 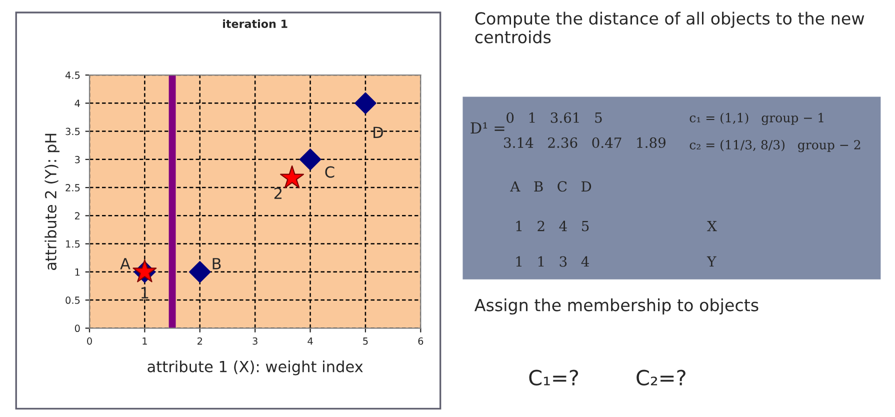 I want to click on text: D¹ =, so click(x=487, y=128).